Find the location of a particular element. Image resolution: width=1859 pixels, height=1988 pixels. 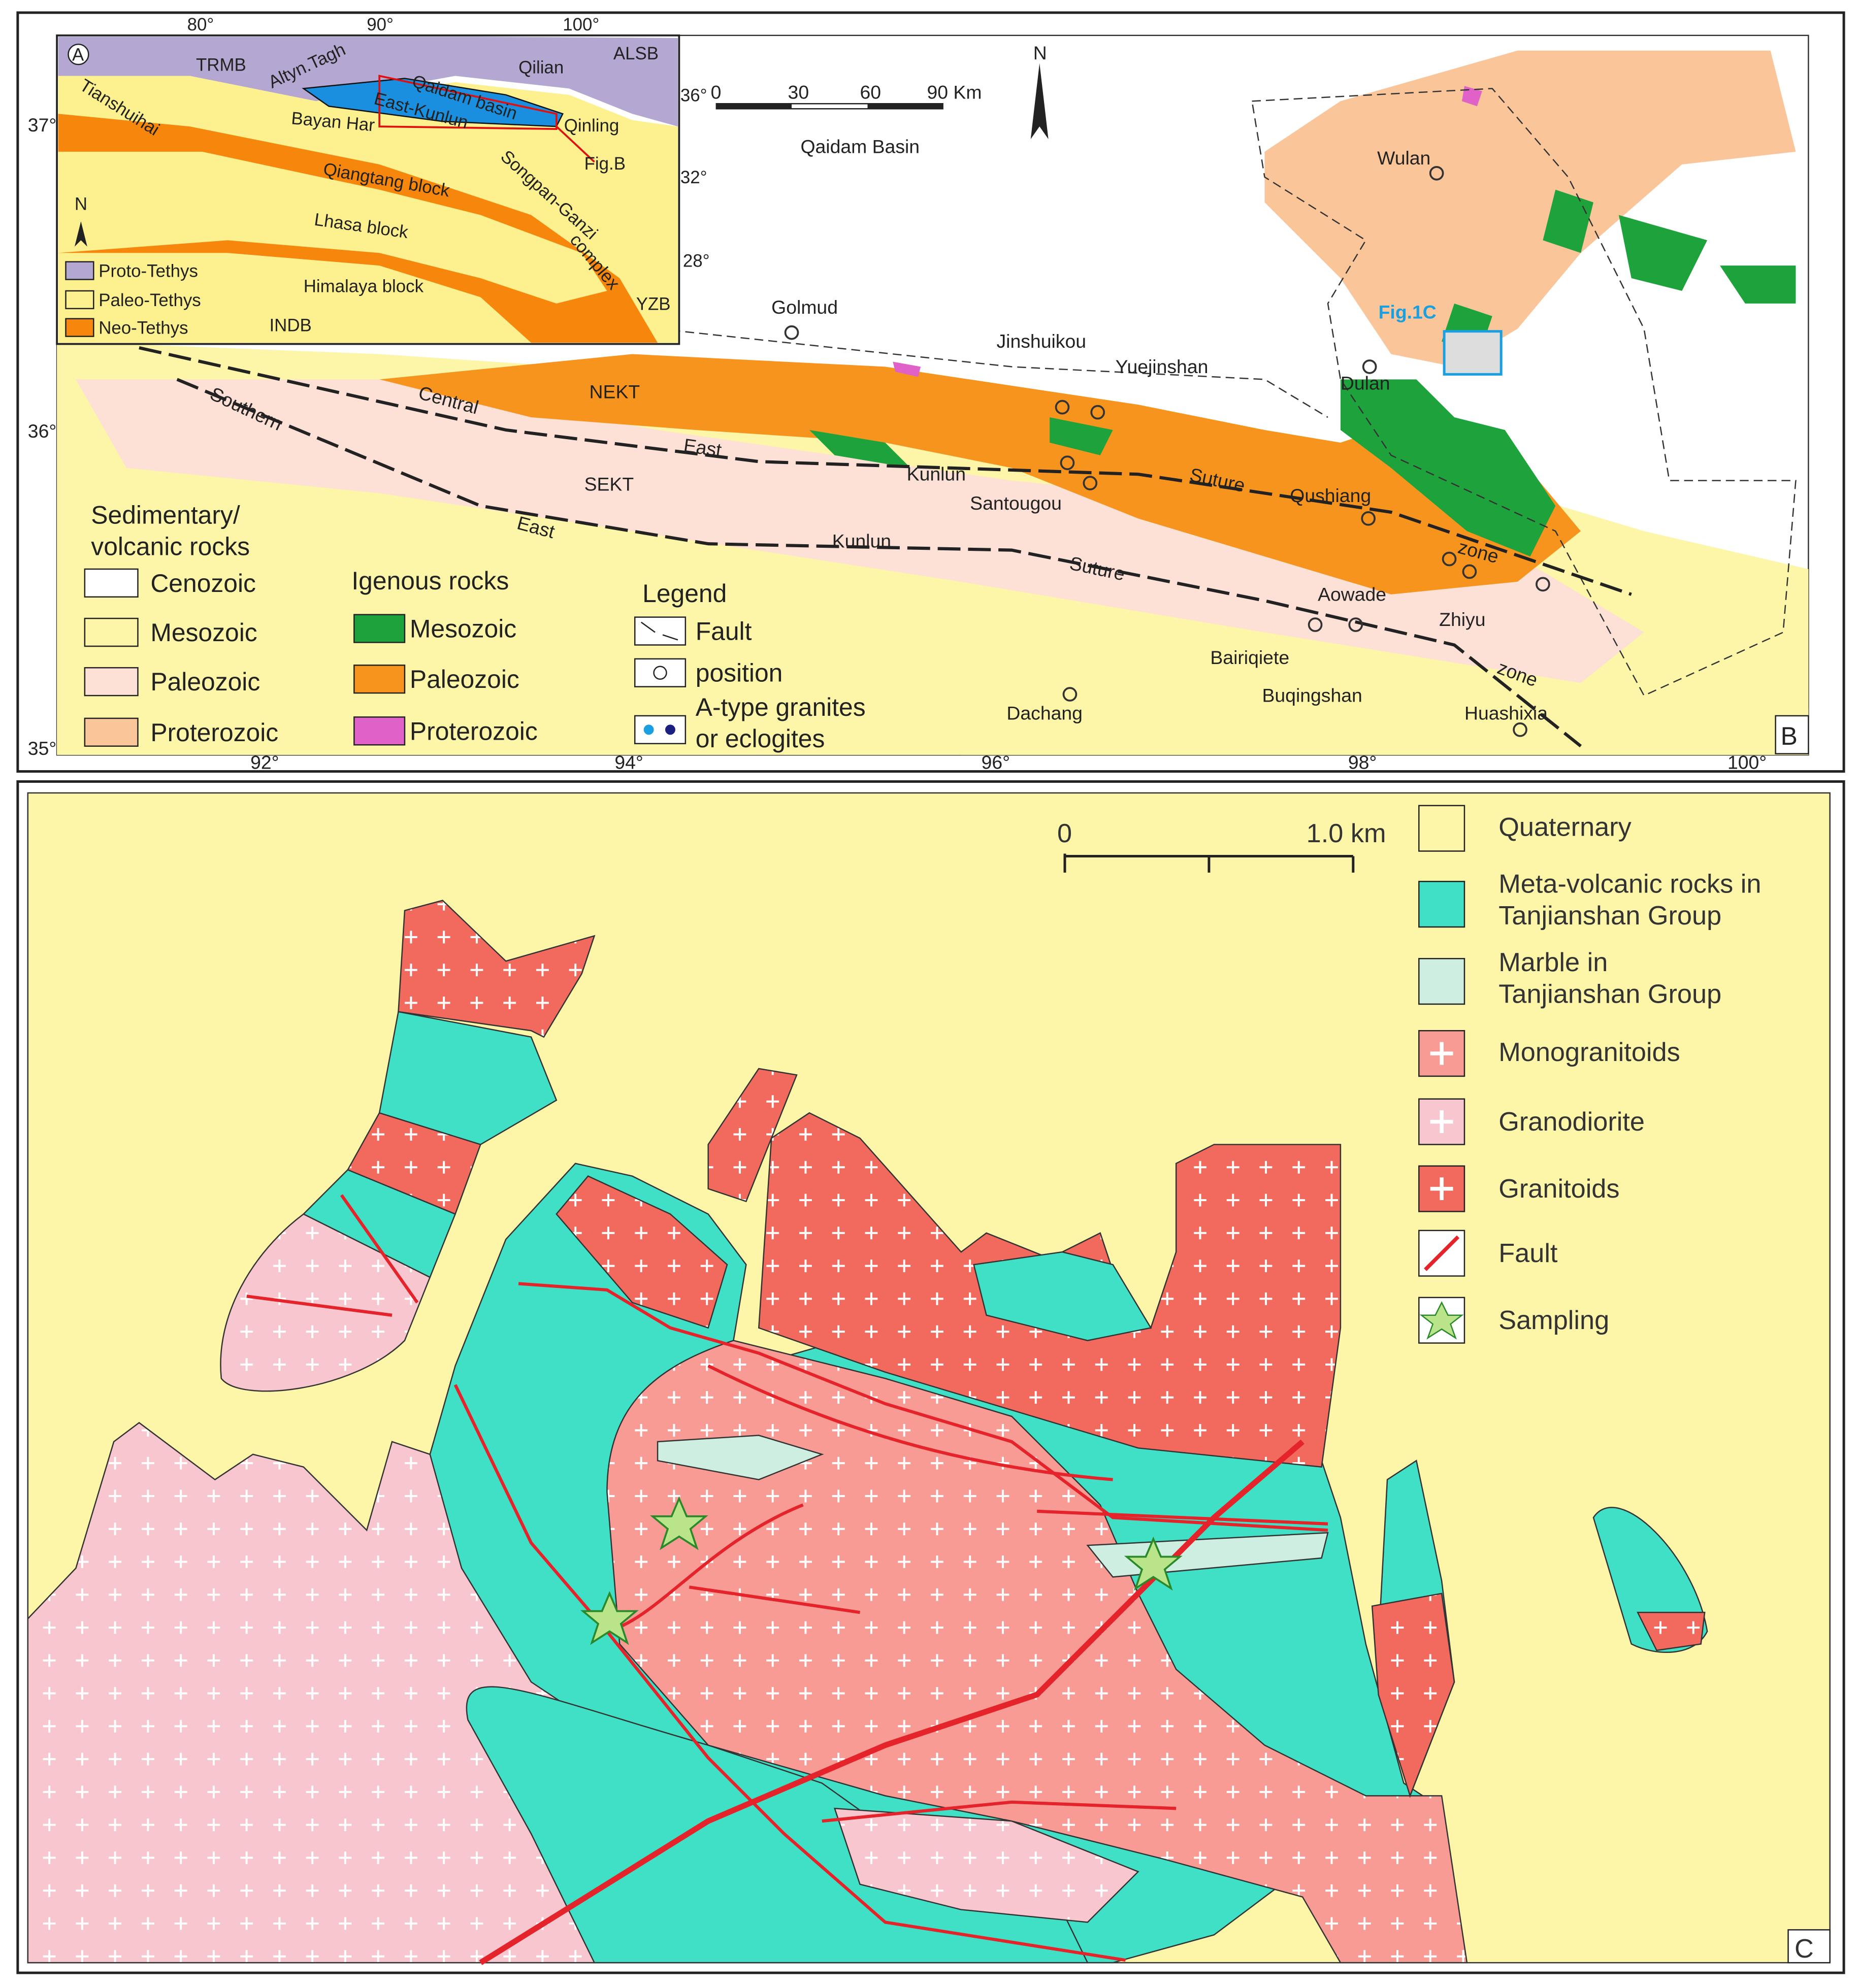

label: Zhiyu is located at coordinates (1462, 619).